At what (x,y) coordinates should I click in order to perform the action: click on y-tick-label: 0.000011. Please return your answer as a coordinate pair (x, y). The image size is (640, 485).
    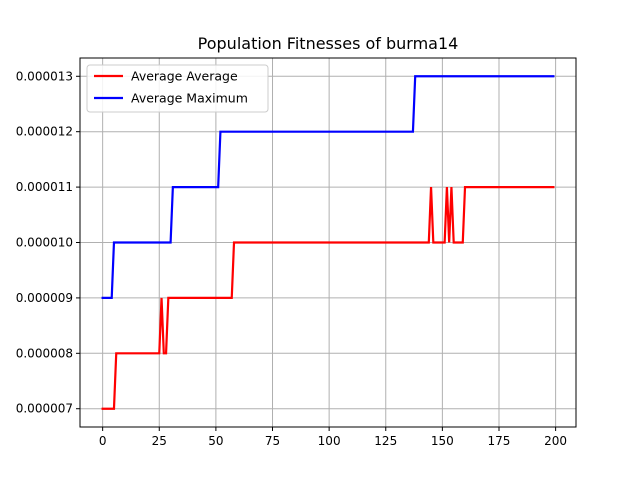
    Looking at the image, I should click on (44, 187).